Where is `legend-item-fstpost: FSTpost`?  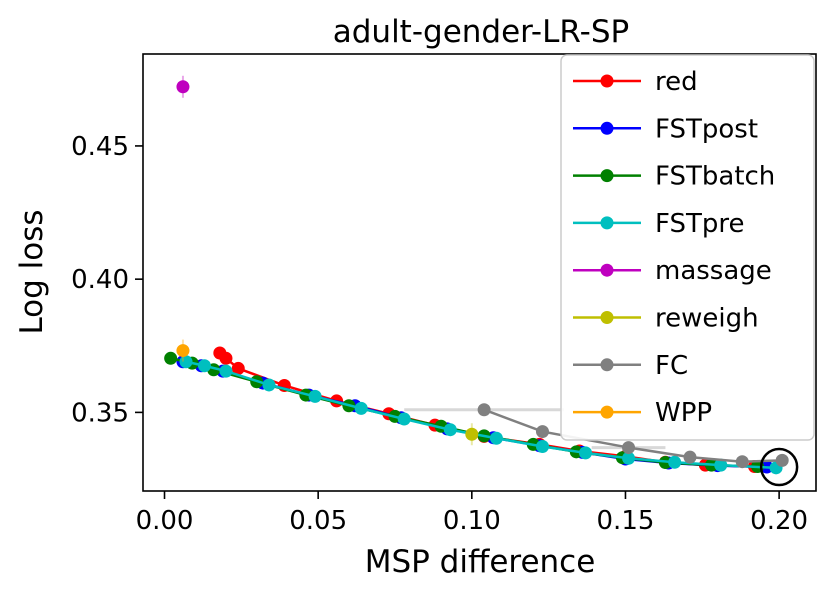 legend-item-fstpost: FSTpost is located at coordinates (665, 129).